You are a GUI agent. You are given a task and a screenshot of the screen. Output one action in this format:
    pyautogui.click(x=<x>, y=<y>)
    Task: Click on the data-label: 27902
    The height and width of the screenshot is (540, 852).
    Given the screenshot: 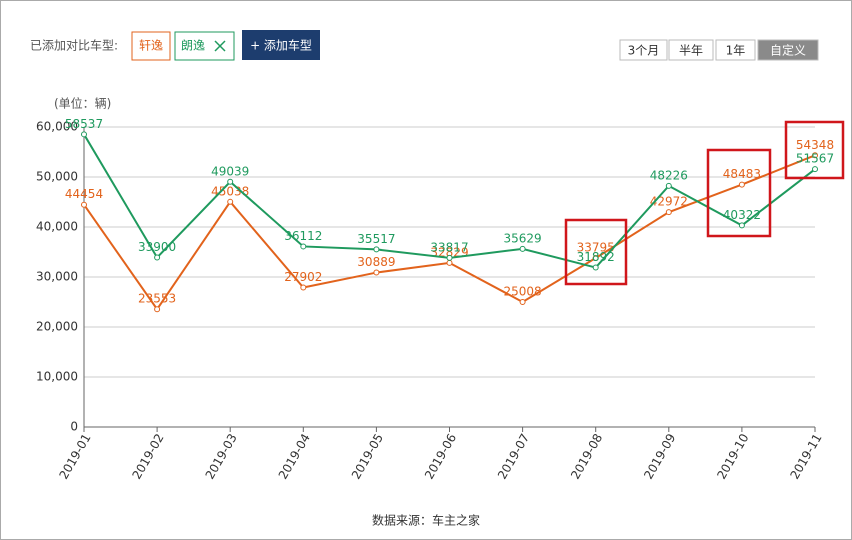 What is the action you would take?
    pyautogui.click(x=303, y=277)
    